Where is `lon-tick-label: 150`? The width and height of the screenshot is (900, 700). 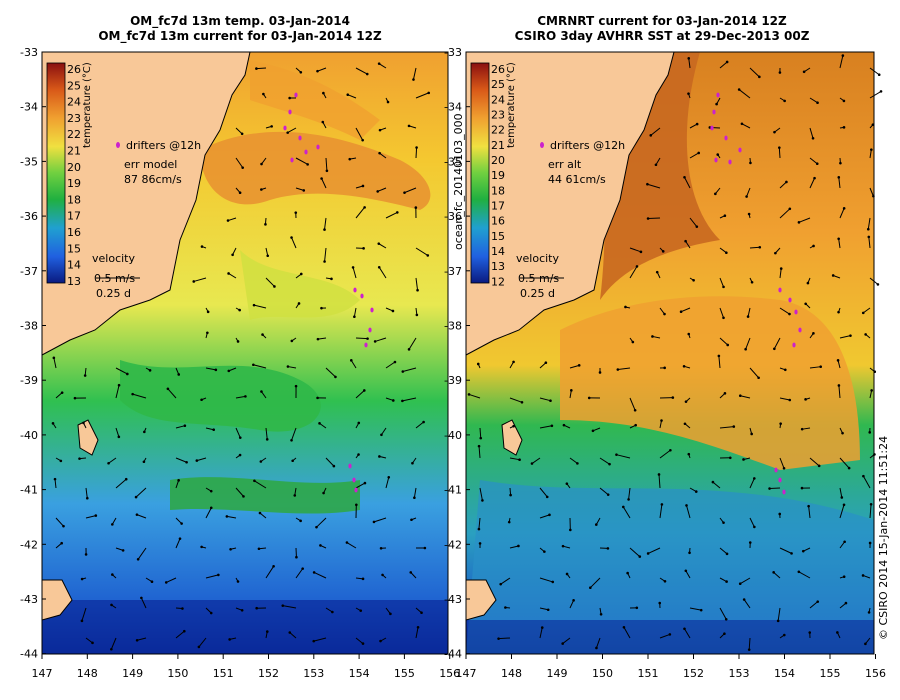
lon-tick-label: 150 is located at coordinates (177, 673).